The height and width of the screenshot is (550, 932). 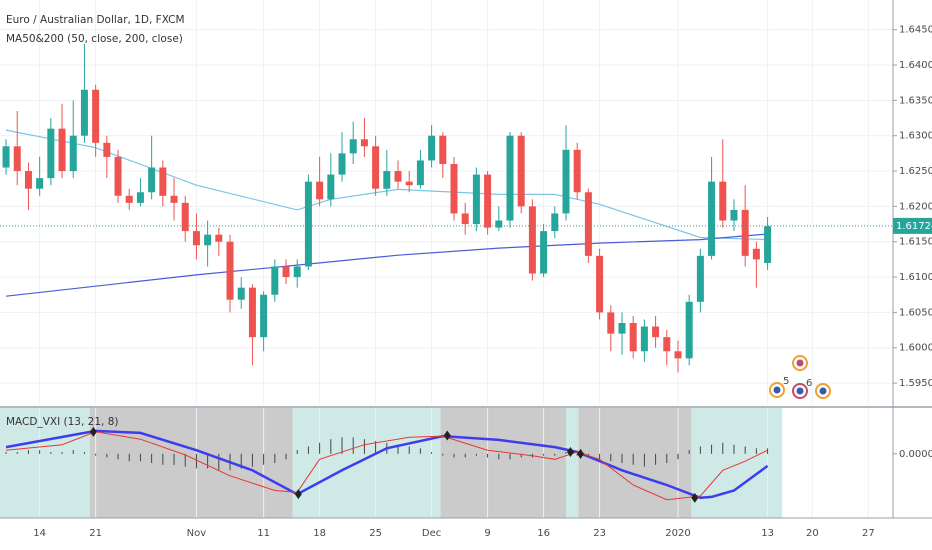 What do you see at coordinates (599, 533) in the screenshot?
I see `x-tick-label: 23` at bounding box center [599, 533].